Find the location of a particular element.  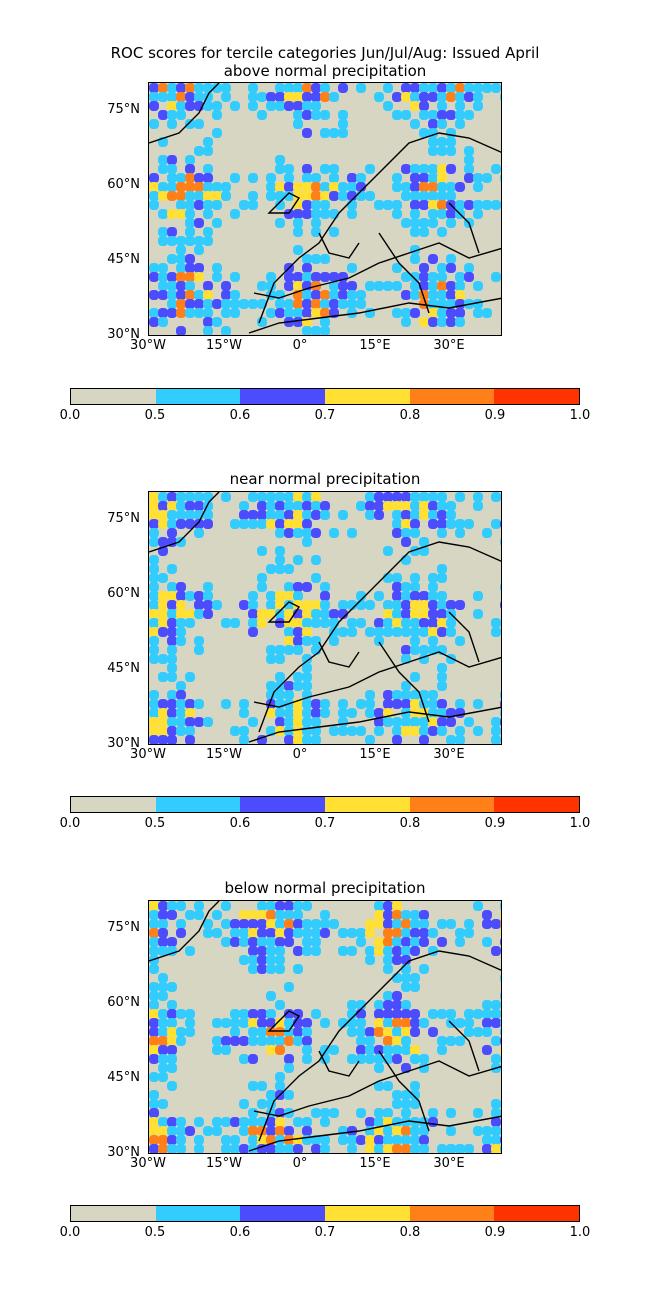

panel-subtitle-above: above normal precipitation is located at coordinates (325, 71).